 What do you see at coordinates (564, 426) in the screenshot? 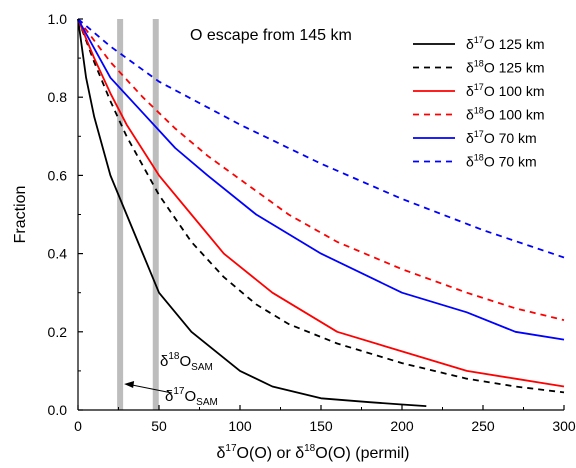
I see `x-tick-label: 300` at bounding box center [564, 426].